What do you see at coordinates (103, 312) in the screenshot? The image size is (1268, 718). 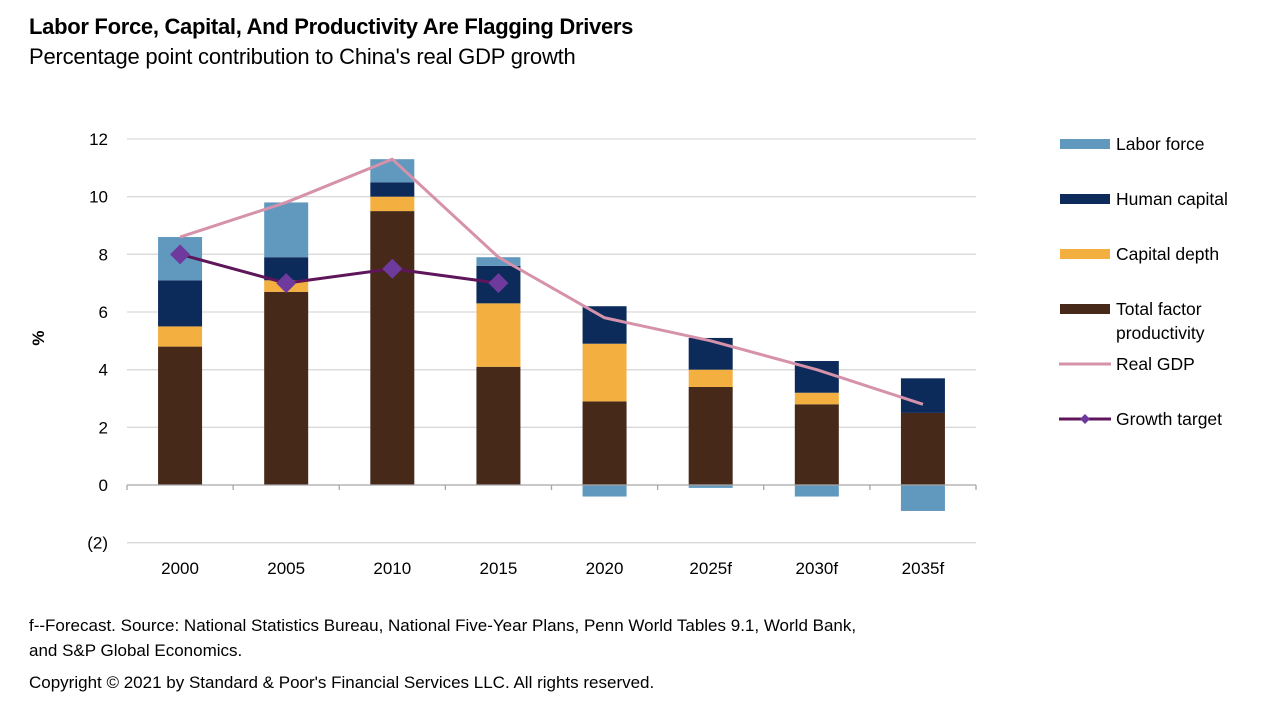 I see `y-tick-label: 6` at bounding box center [103, 312].